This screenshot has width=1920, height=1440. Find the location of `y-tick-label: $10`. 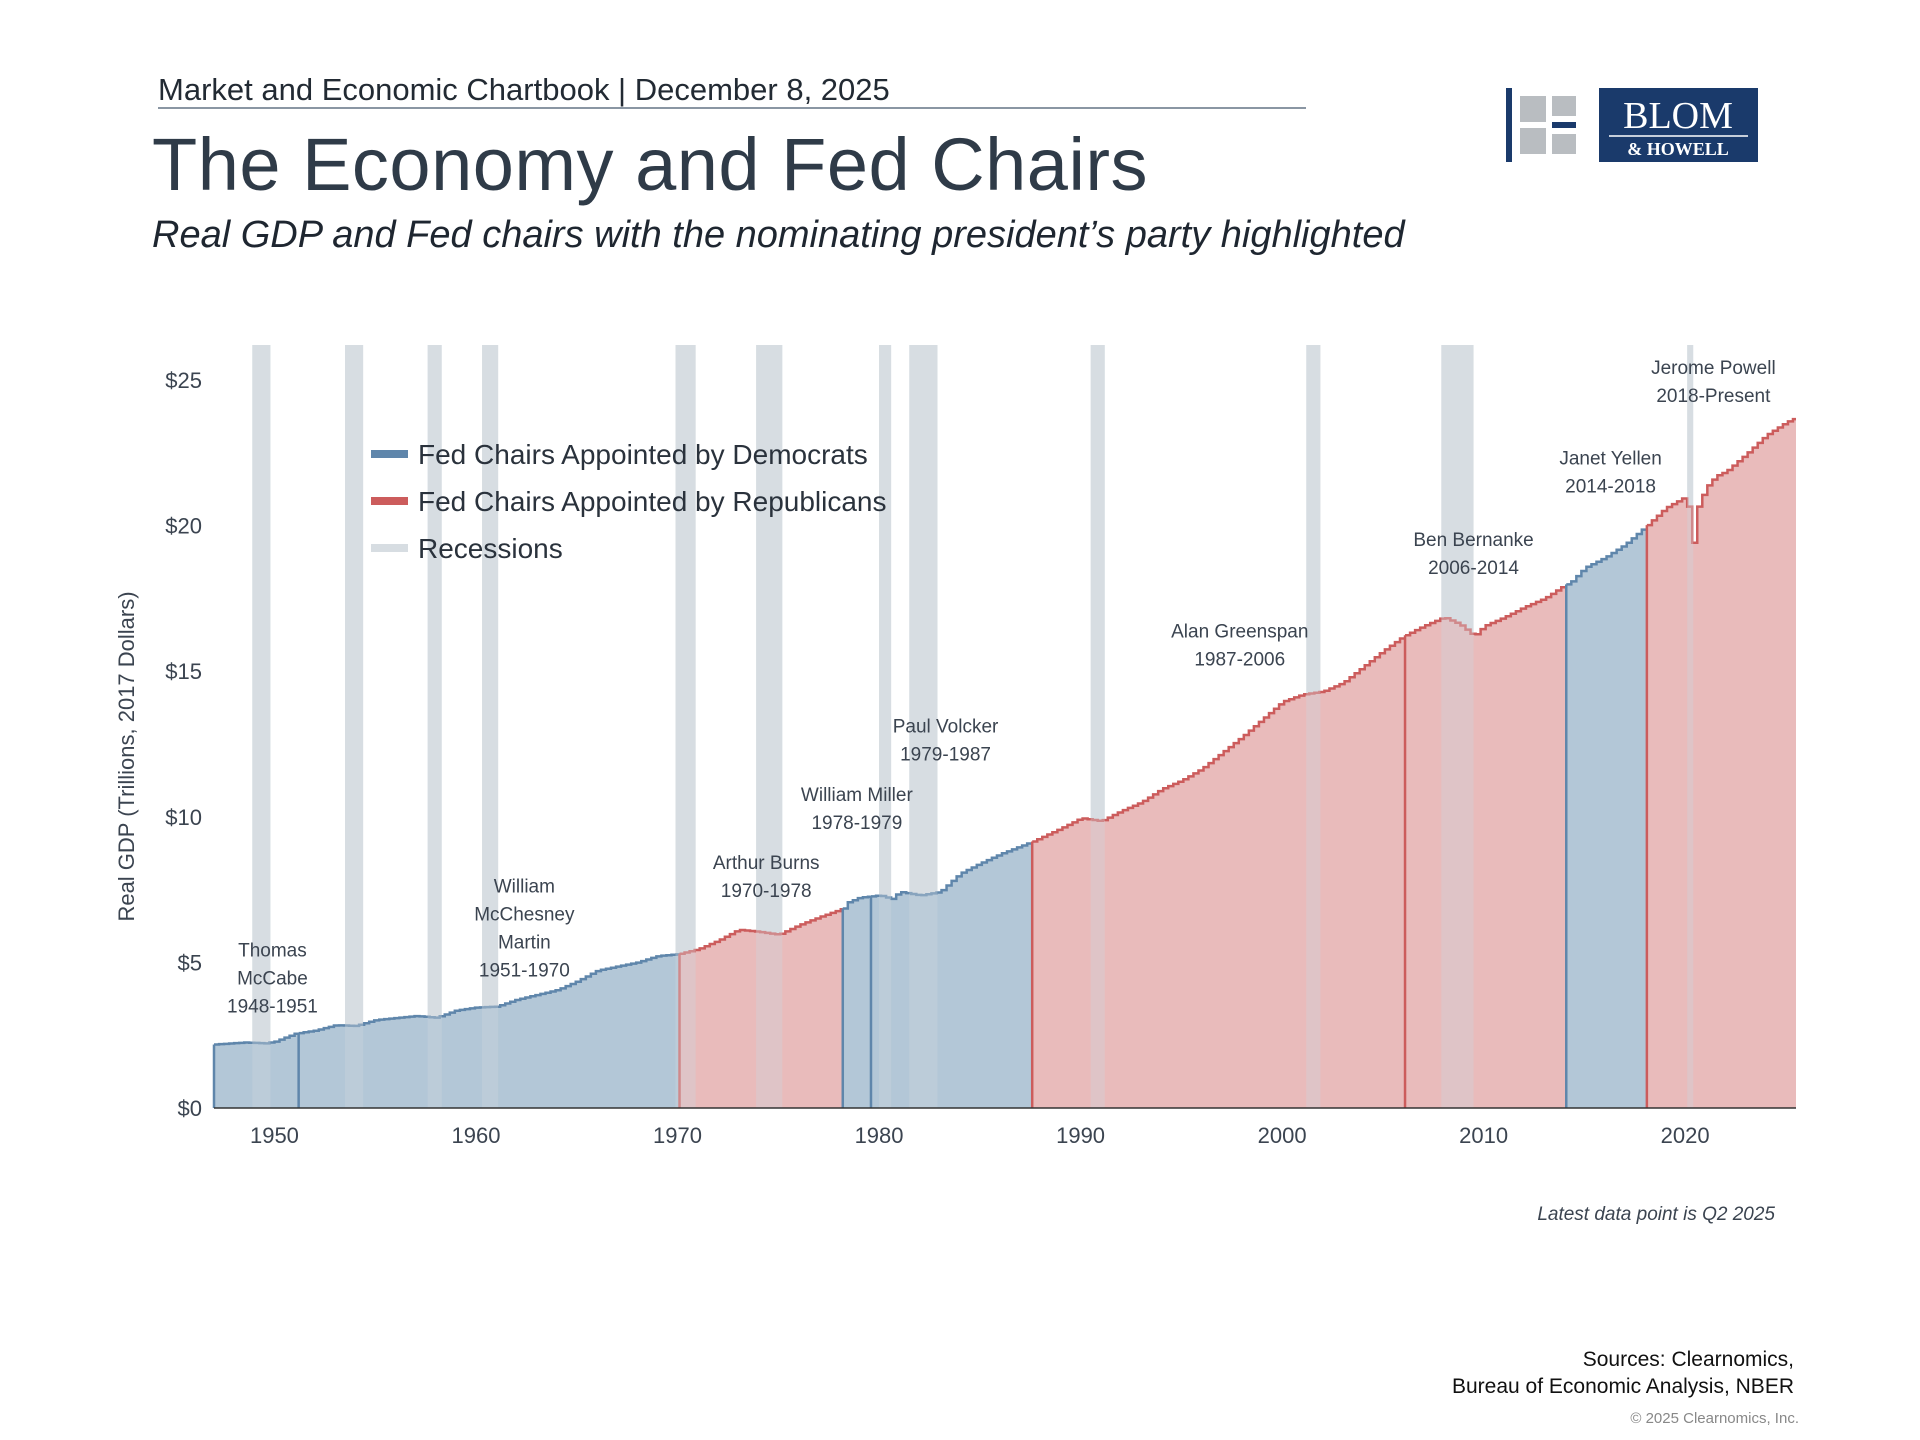

y-tick-label: $10 is located at coordinates (183, 817).